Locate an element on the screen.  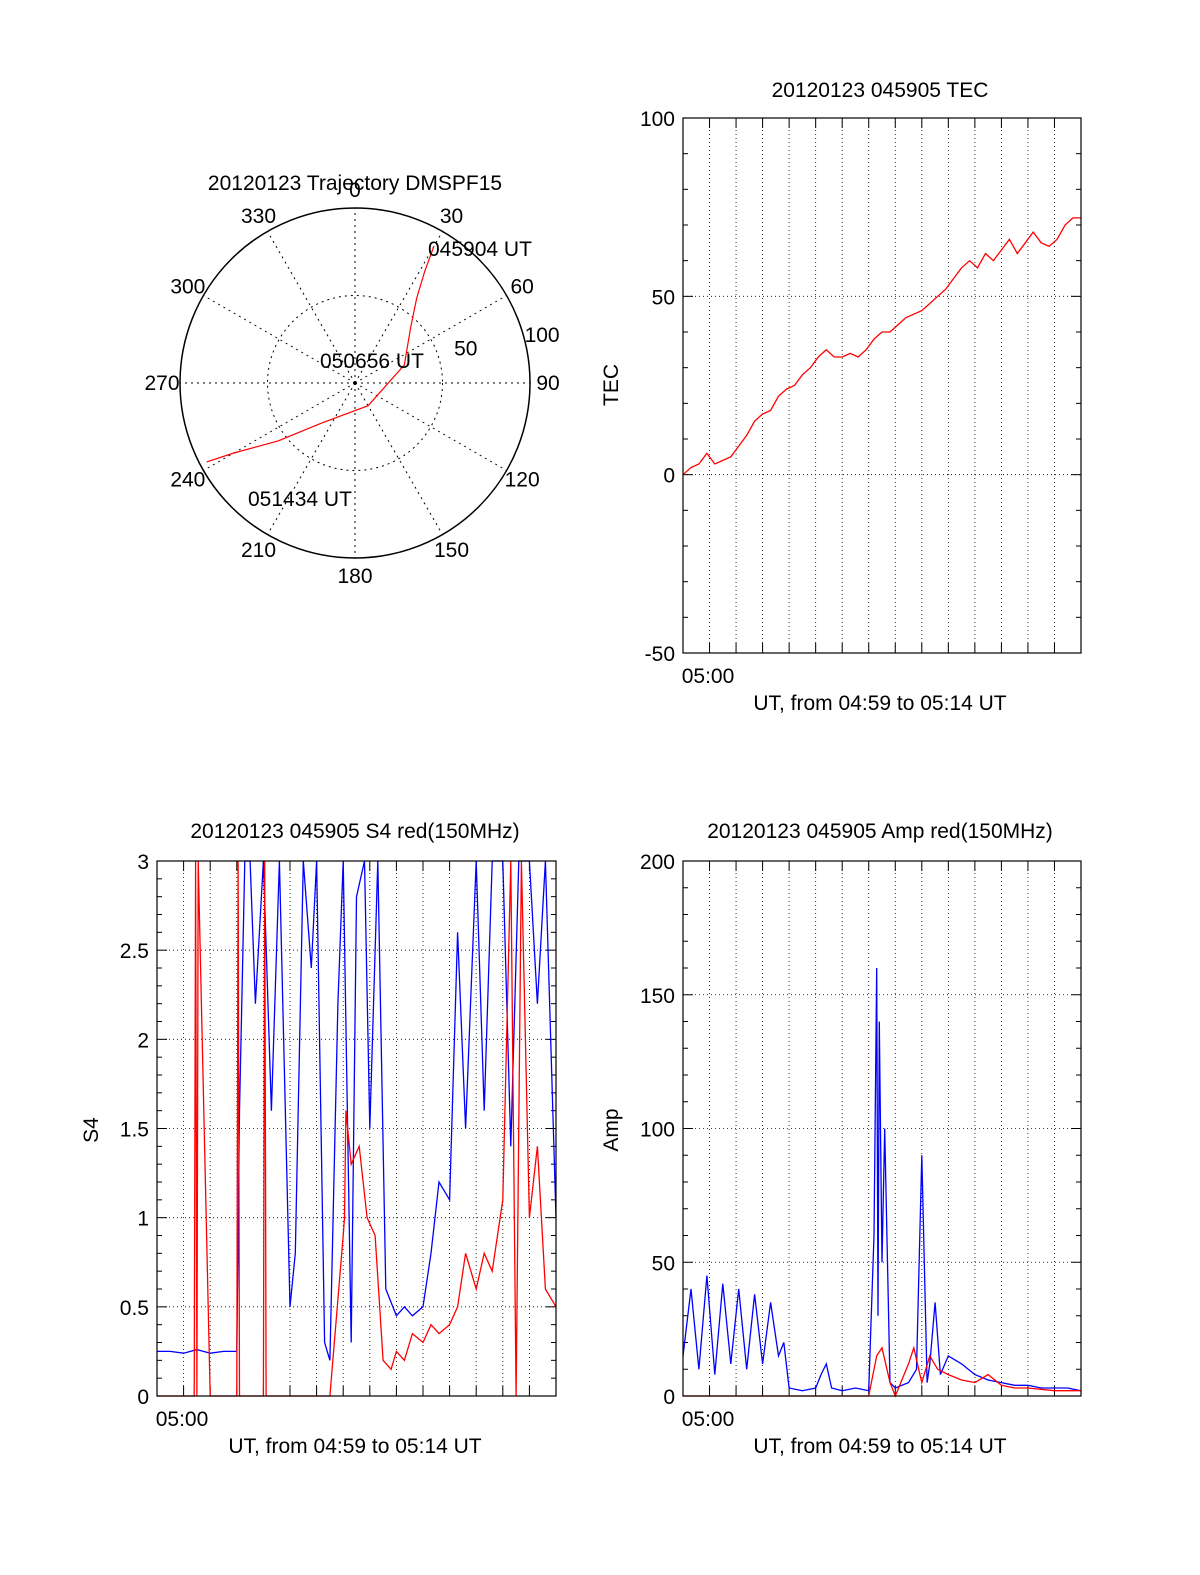
amp-xlabel: UT, from 04:59 to 05:14 UT is located at coordinates (879, 1446).